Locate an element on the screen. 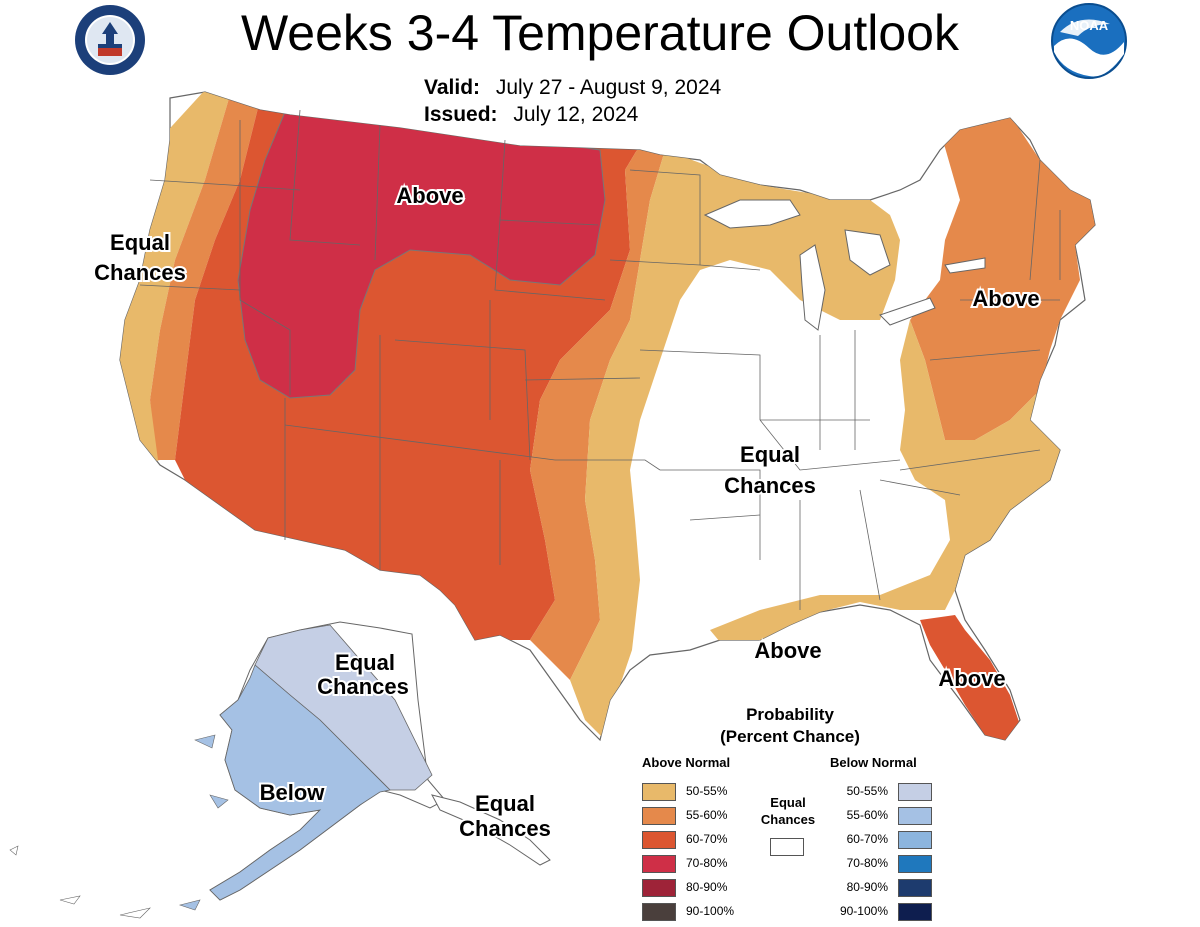  valid-value: July 27 - August 9, 2024 is located at coordinates (608, 87).